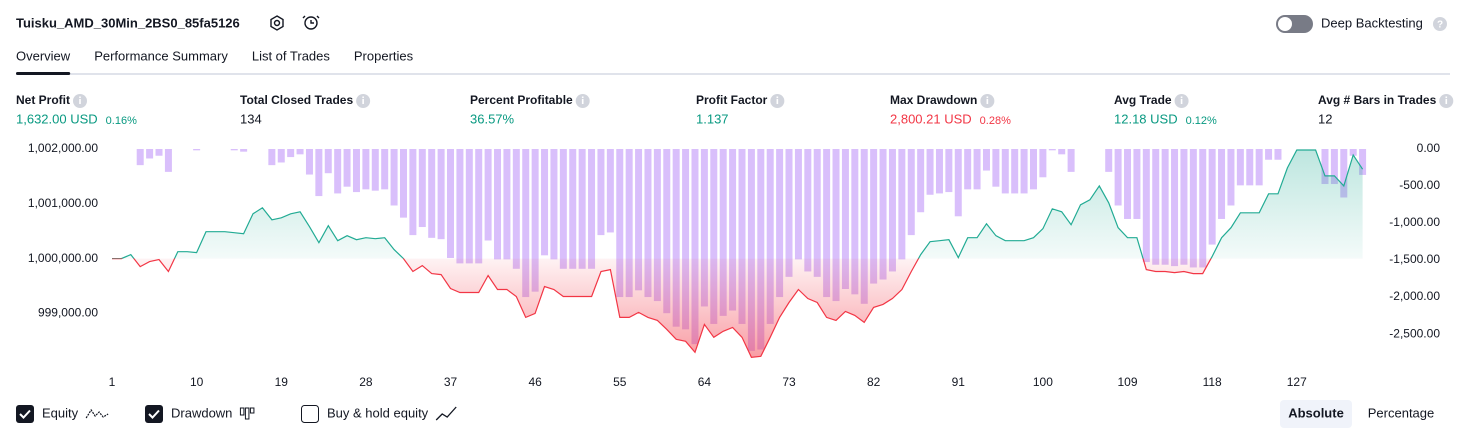 This screenshot has width=1466, height=438. Describe the element at coordinates (311, 22) in the screenshot. I see `alert-icon` at that location.